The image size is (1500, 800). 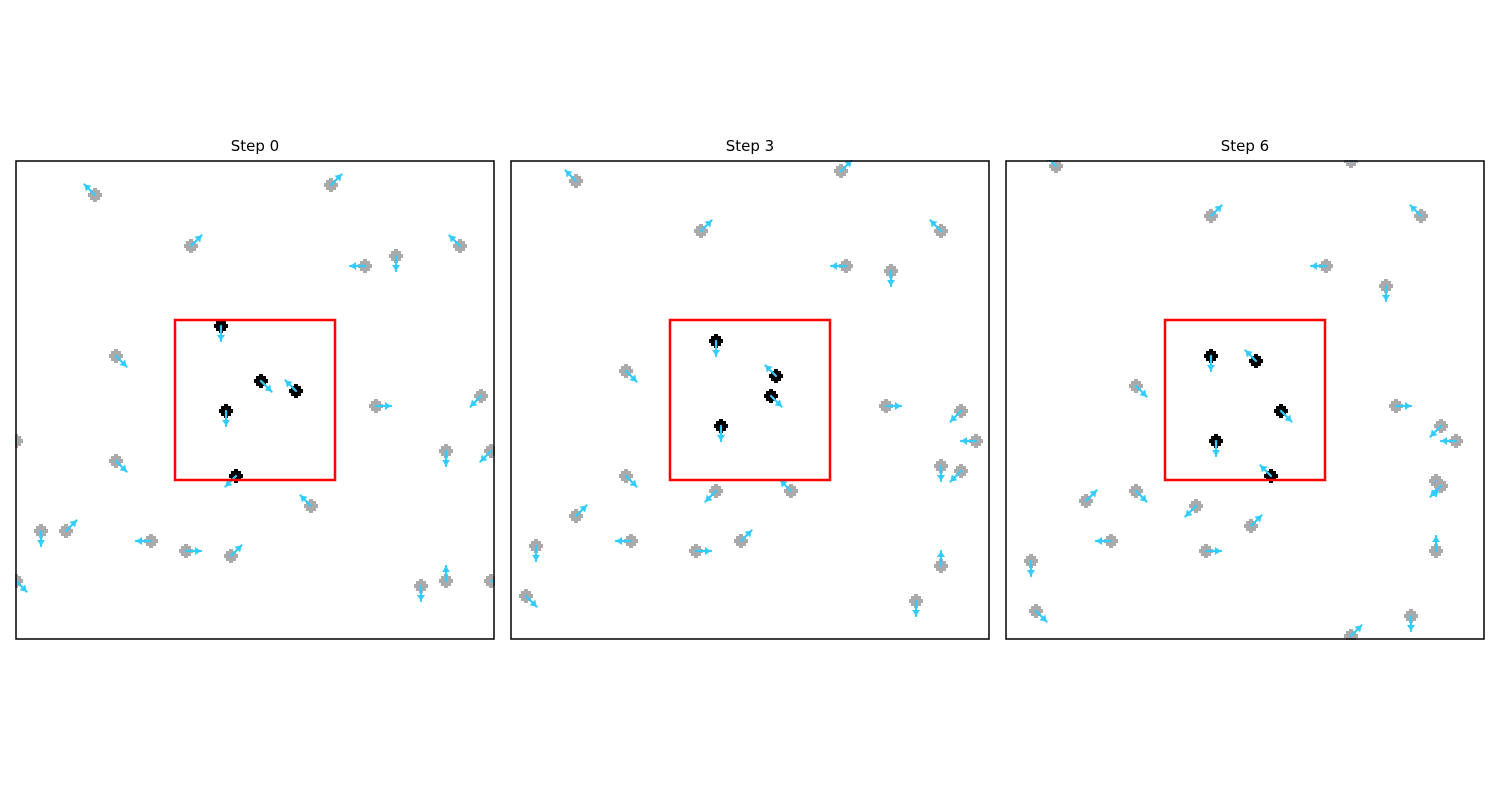 What do you see at coordinates (1245, 146) in the screenshot?
I see `panel-title-step-6: Step 6` at bounding box center [1245, 146].